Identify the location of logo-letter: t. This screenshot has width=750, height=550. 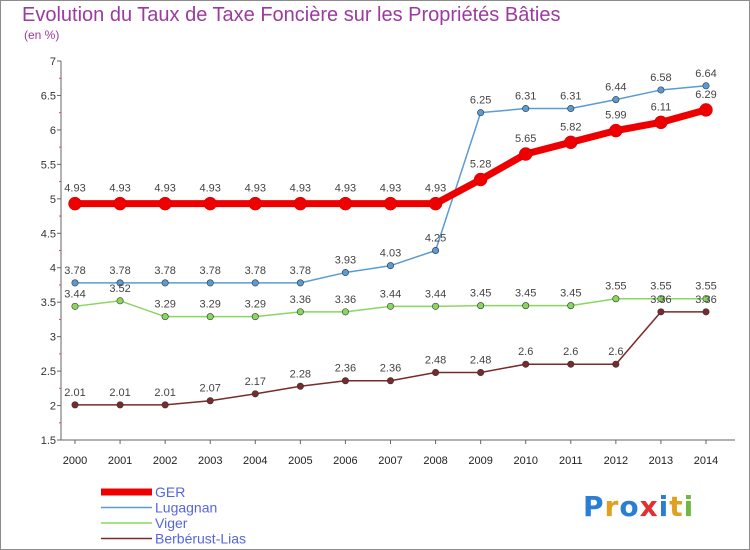
(676, 506).